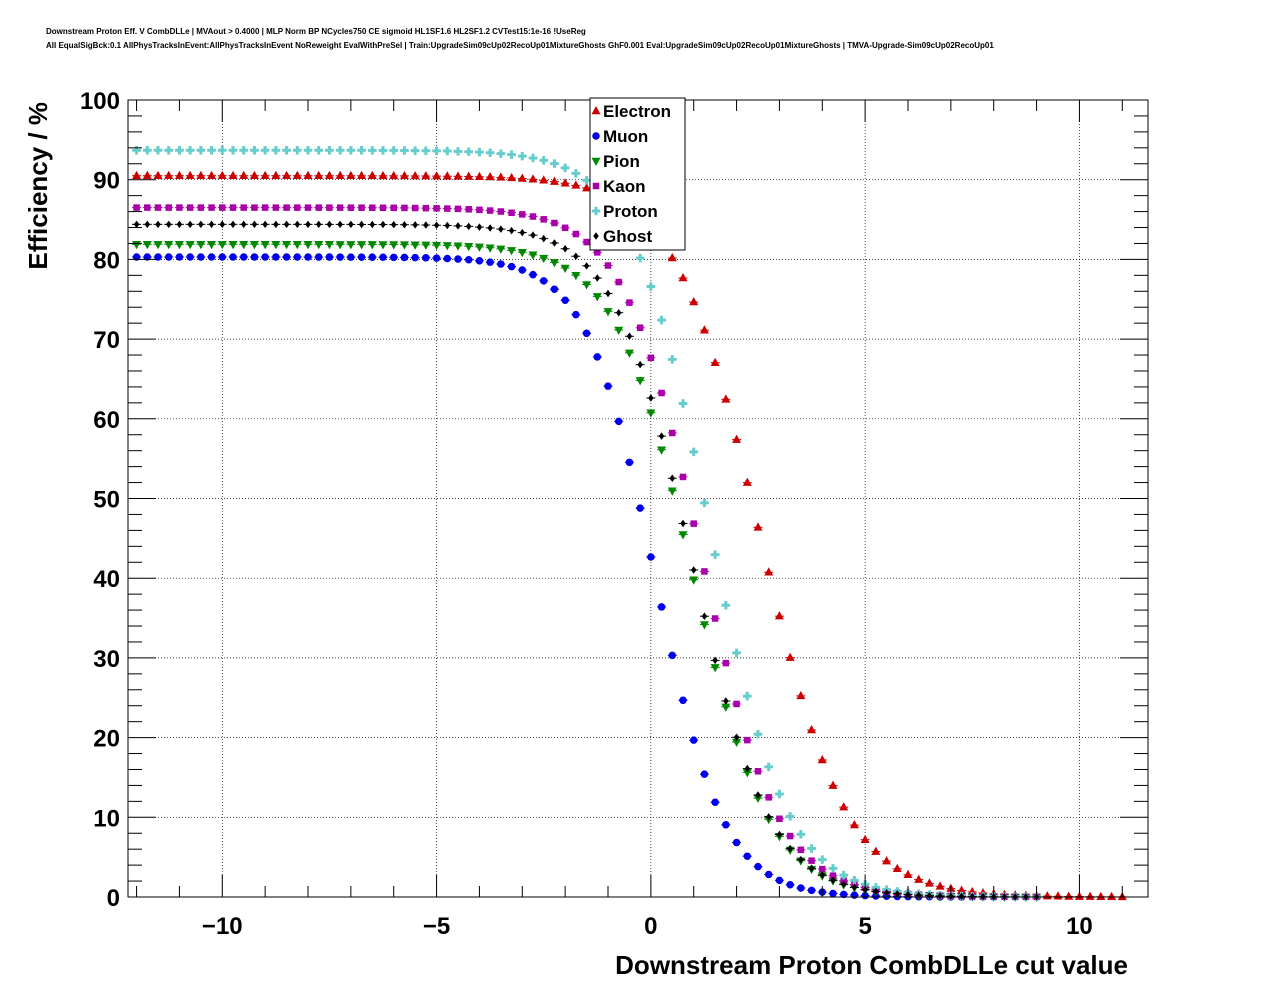 The width and height of the screenshot is (1276, 996). What do you see at coordinates (106, 260) in the screenshot?
I see `y-tick-label: 80` at bounding box center [106, 260].